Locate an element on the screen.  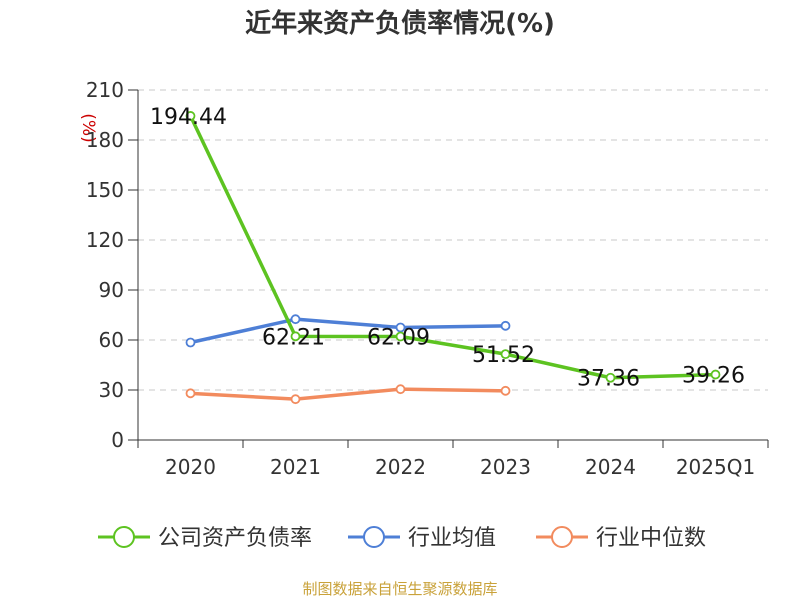
legend: 公司资产负债率 行业均值 行业中位数 is located at coordinates (402, 538).